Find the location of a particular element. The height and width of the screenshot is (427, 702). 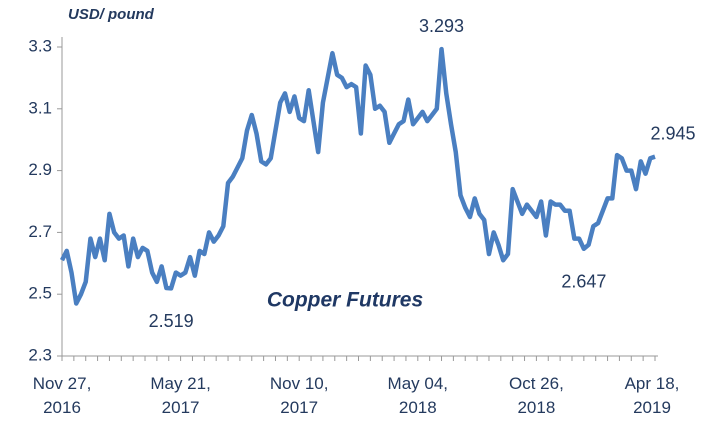

x-tick-label: May 04, 2018 is located at coordinates (418, 395).